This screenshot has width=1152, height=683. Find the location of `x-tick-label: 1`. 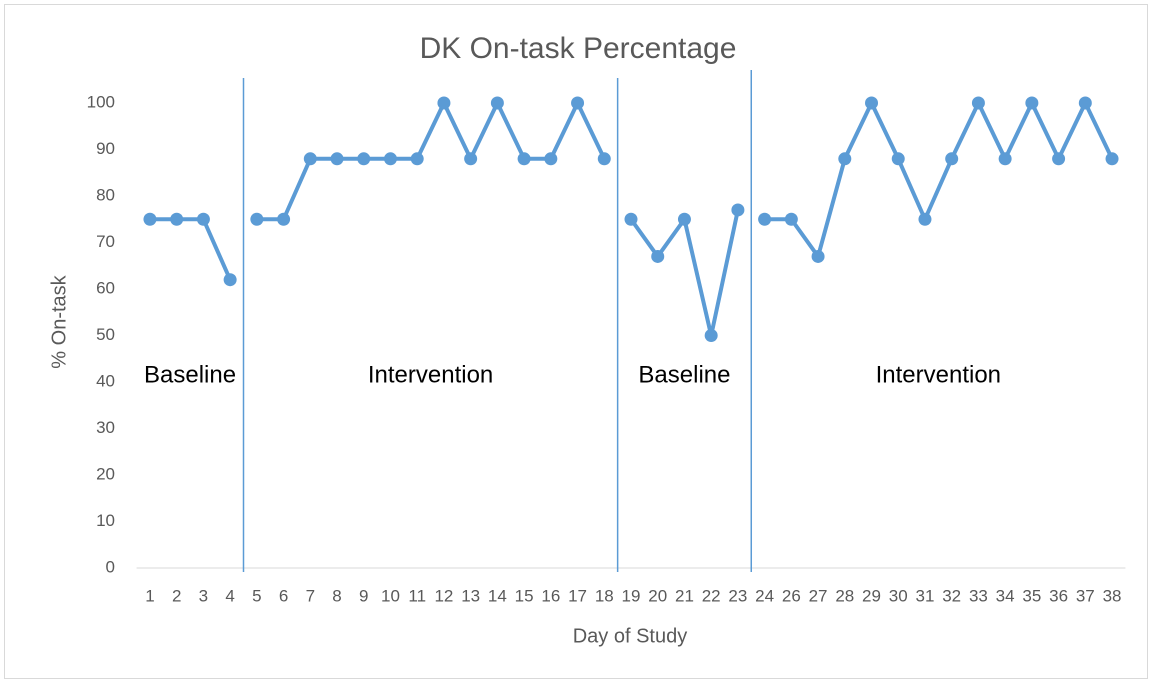

x-tick-label: 1 is located at coordinates (149, 595).